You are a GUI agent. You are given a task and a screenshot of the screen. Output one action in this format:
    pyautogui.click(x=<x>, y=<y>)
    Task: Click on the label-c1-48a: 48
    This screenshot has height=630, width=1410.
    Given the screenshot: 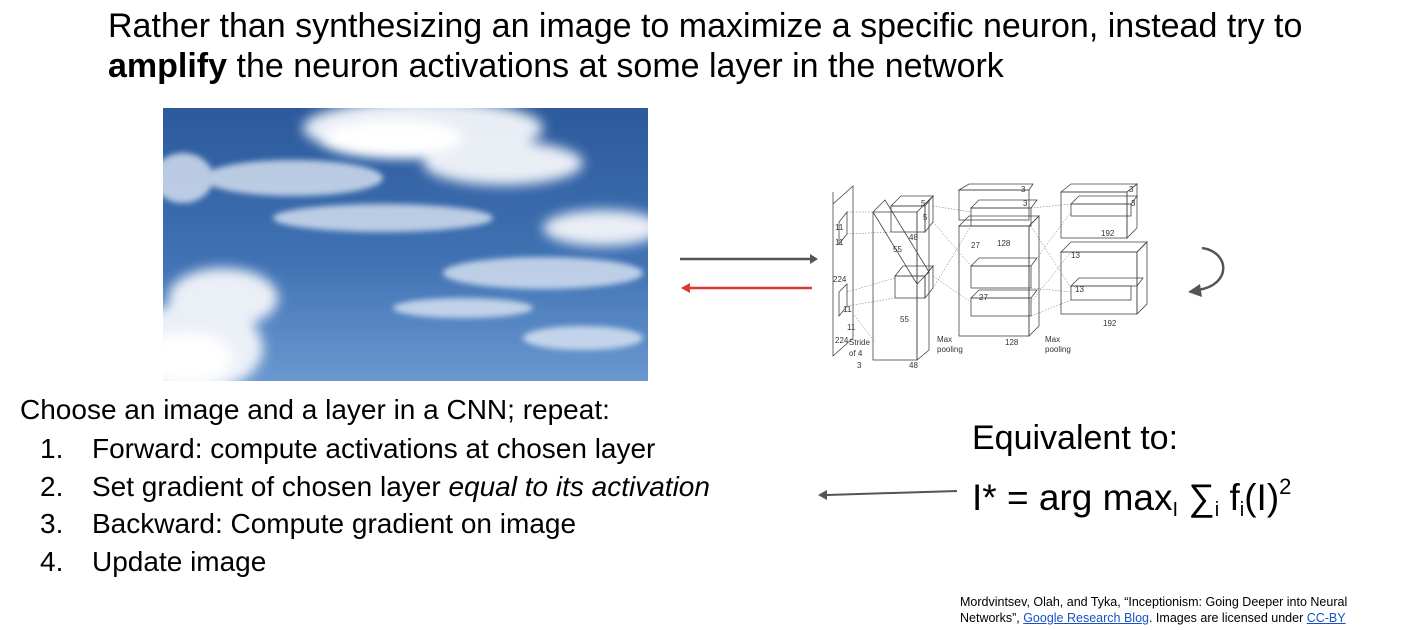 What is the action you would take?
    pyautogui.click(x=913, y=237)
    